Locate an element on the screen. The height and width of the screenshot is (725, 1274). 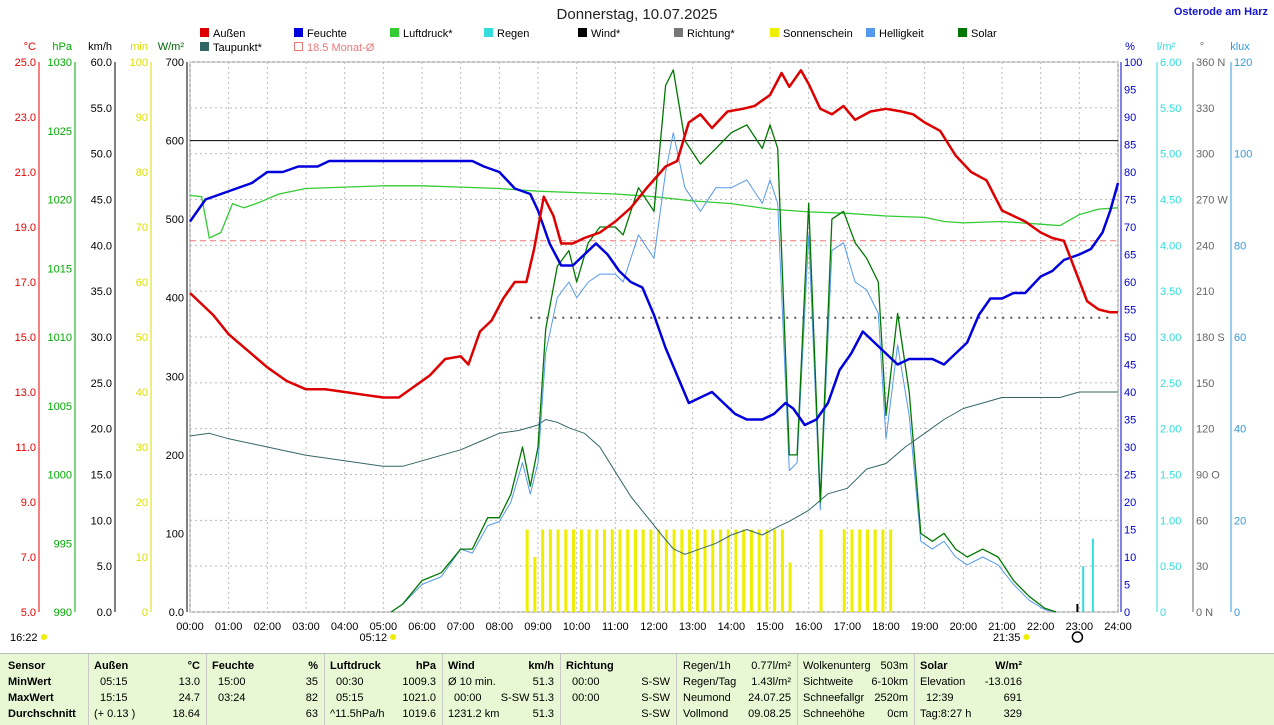
aussen-title: Außen is located at coordinates (111, 666).